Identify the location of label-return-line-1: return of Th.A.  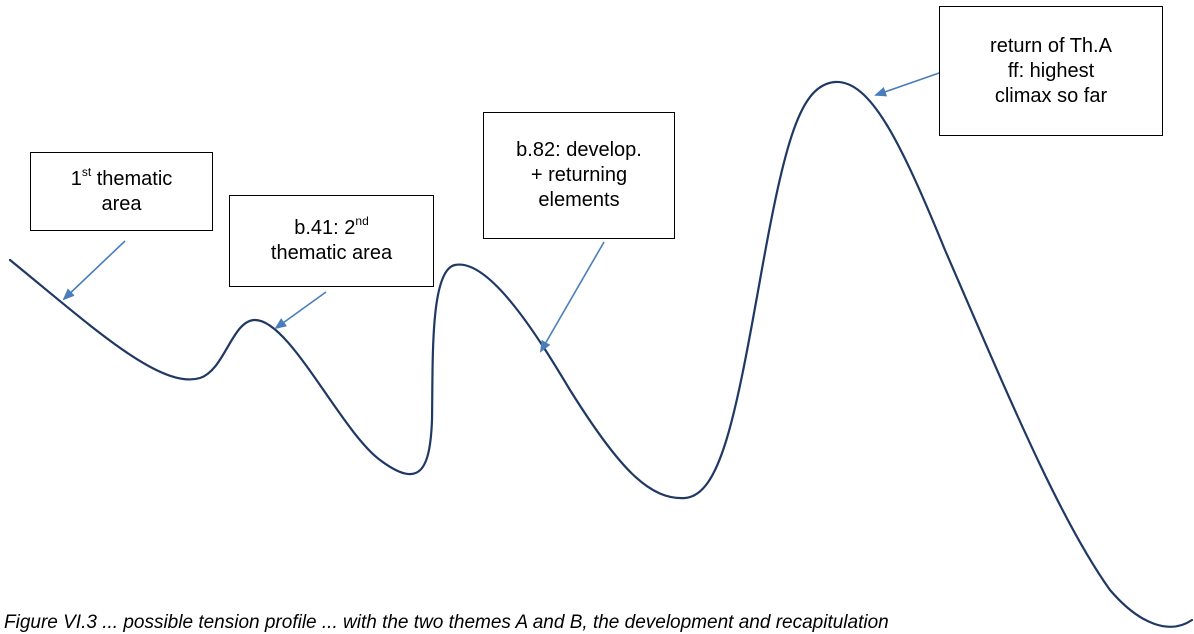
(1051, 45).